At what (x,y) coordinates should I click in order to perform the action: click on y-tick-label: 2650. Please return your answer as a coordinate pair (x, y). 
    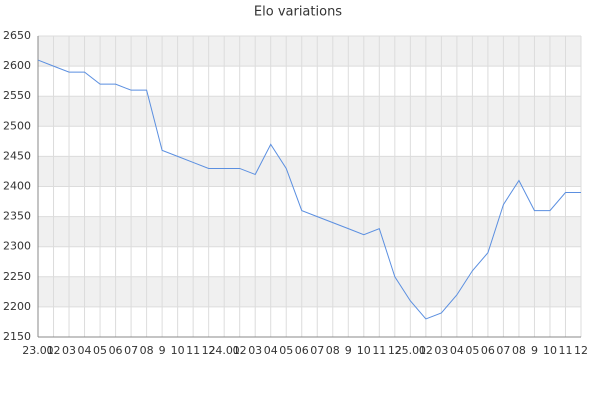
    Looking at the image, I should click on (17, 35).